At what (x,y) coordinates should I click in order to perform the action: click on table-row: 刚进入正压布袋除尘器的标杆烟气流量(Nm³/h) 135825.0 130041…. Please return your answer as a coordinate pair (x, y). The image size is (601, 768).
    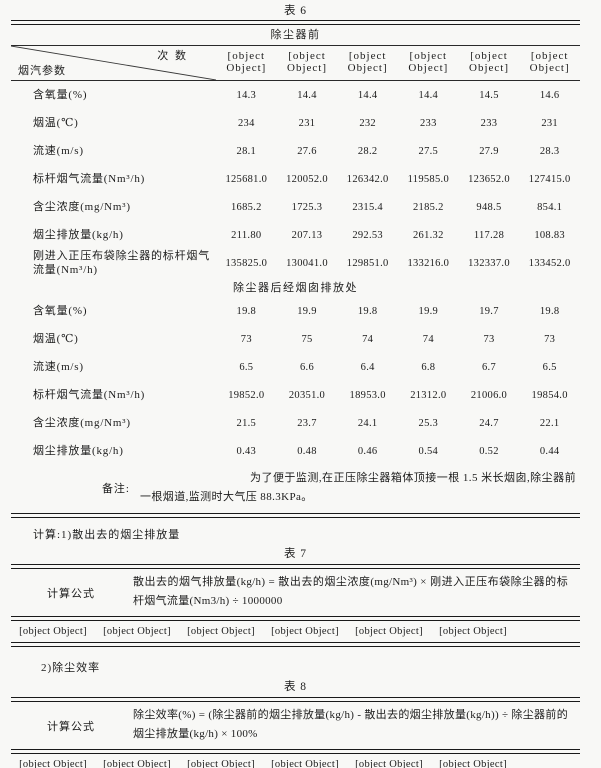
    Looking at the image, I should click on (295, 263).